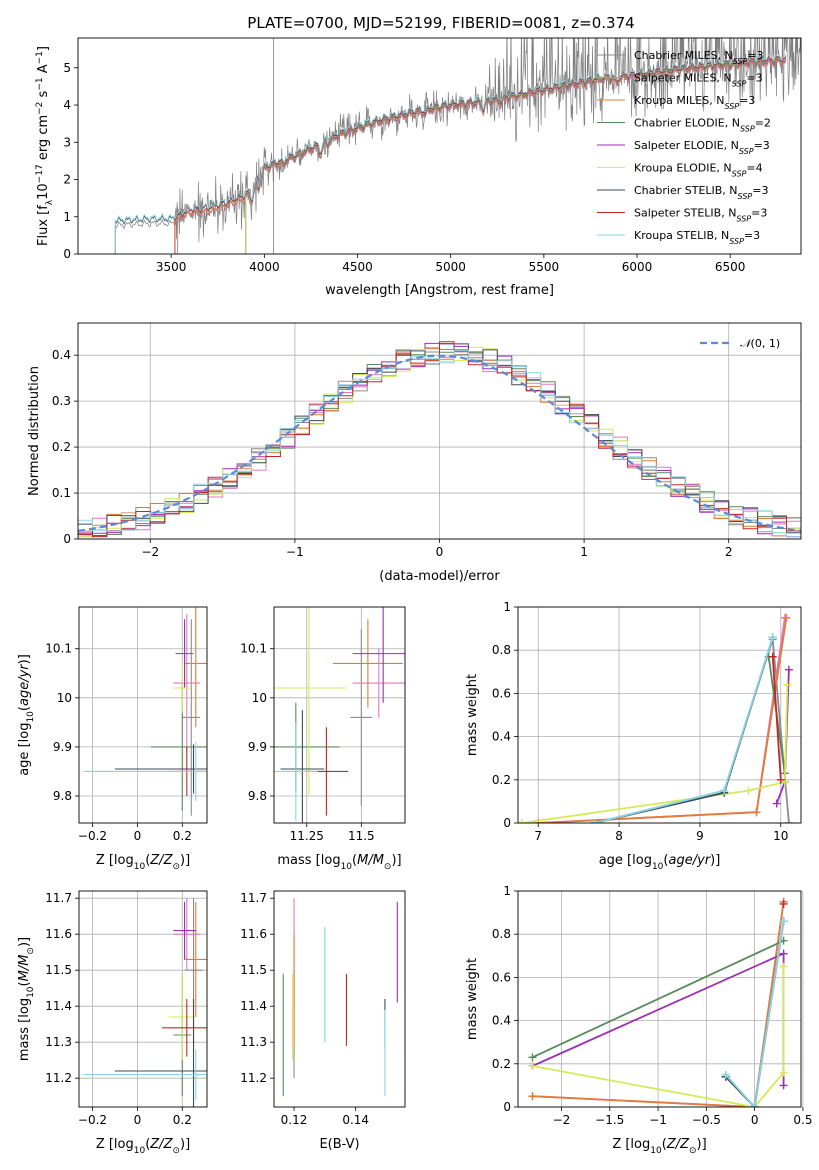  Describe the element at coordinates (686, 145) in the screenshot. I see `legend-text: Salpeter ELODIE, N` at that location.